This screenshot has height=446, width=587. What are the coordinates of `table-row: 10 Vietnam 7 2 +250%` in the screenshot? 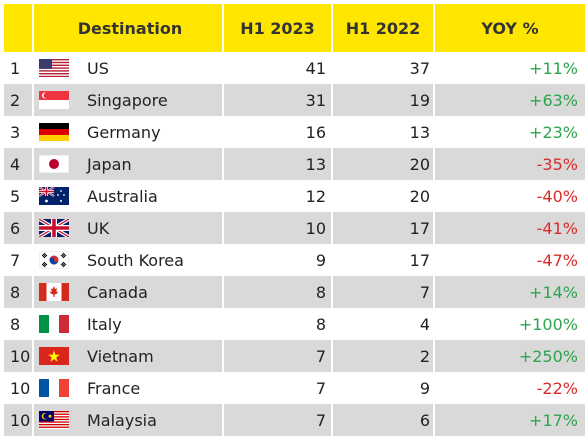 It's located at (294, 356).